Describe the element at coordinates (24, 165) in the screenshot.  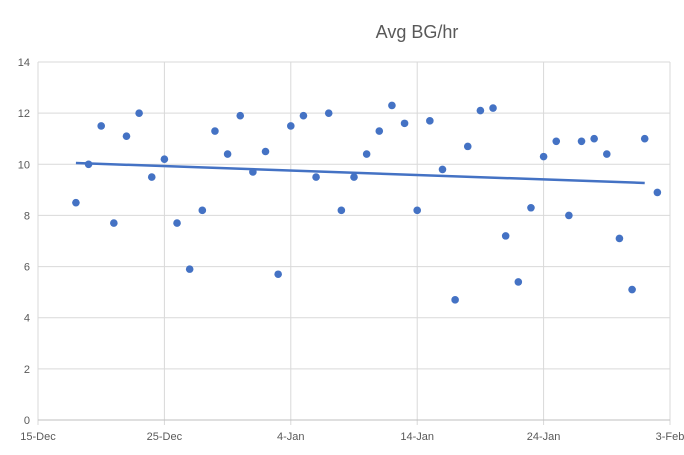
I see `y-tick-label: 10` at that location.